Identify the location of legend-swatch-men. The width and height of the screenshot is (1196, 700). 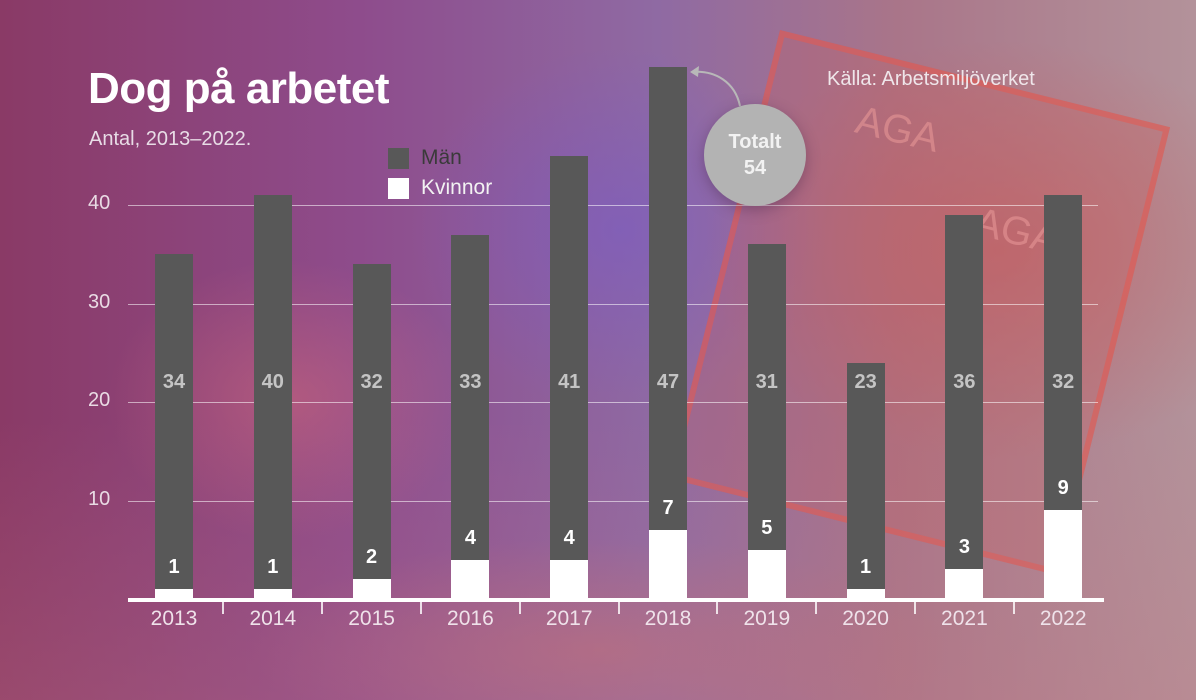
(398, 158).